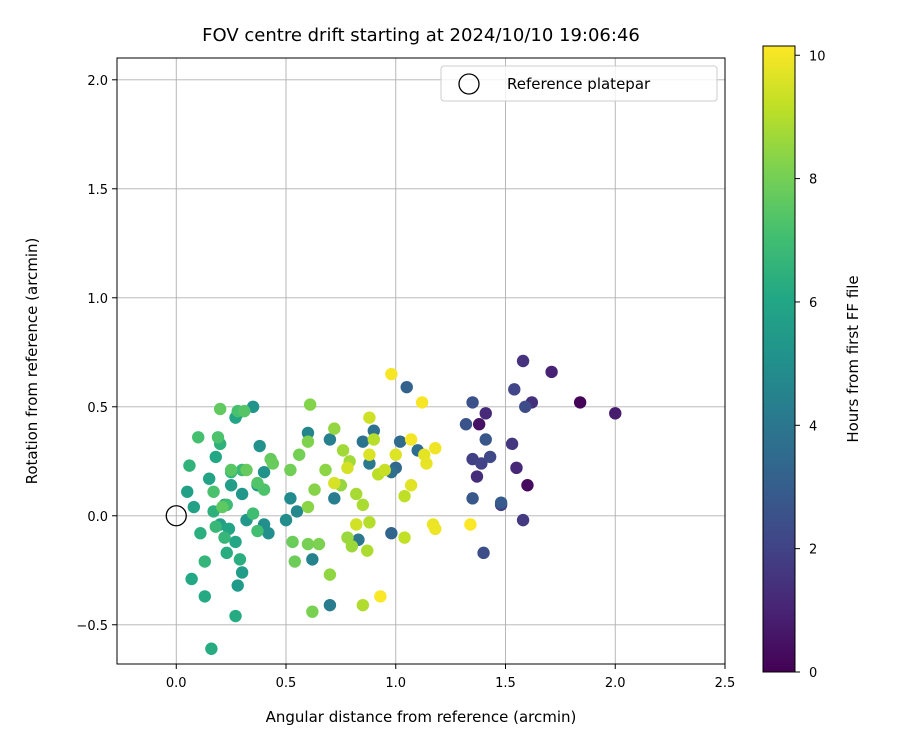  Describe the element at coordinates (97, 190) in the screenshot. I see `y-tick-label: 1.5` at that location.